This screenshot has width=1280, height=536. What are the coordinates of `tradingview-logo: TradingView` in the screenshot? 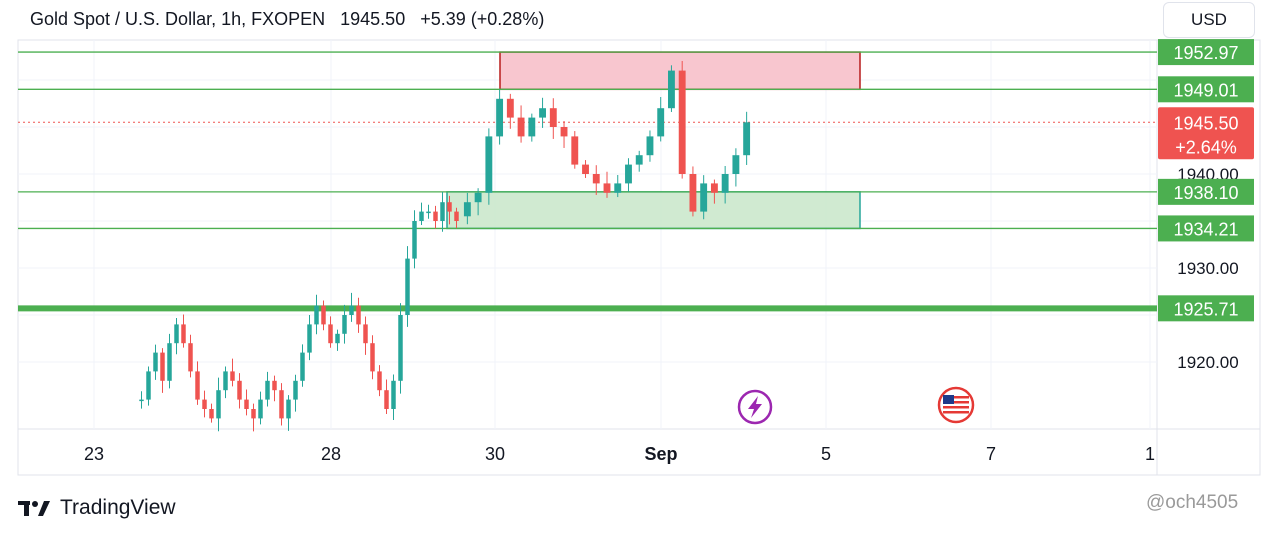 It's located at (97, 508).